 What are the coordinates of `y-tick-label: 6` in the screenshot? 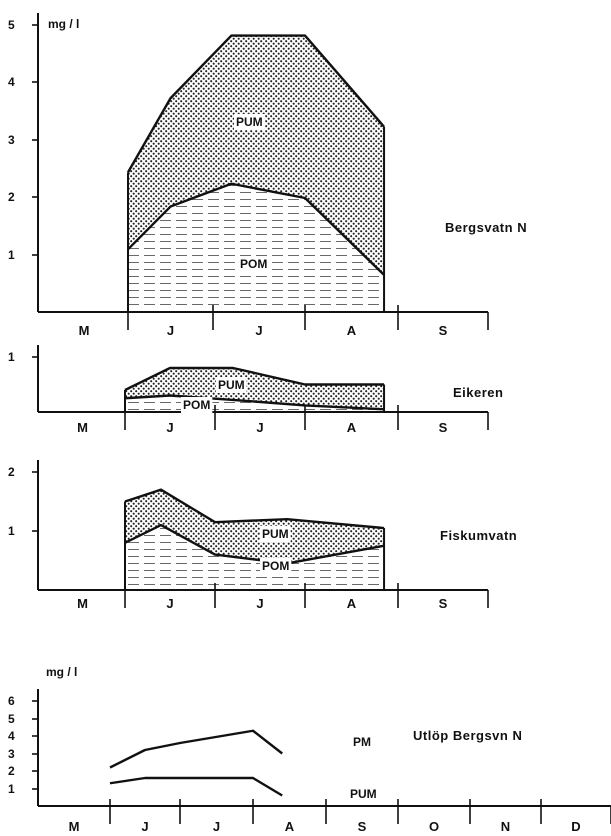 It's located at (11, 701).